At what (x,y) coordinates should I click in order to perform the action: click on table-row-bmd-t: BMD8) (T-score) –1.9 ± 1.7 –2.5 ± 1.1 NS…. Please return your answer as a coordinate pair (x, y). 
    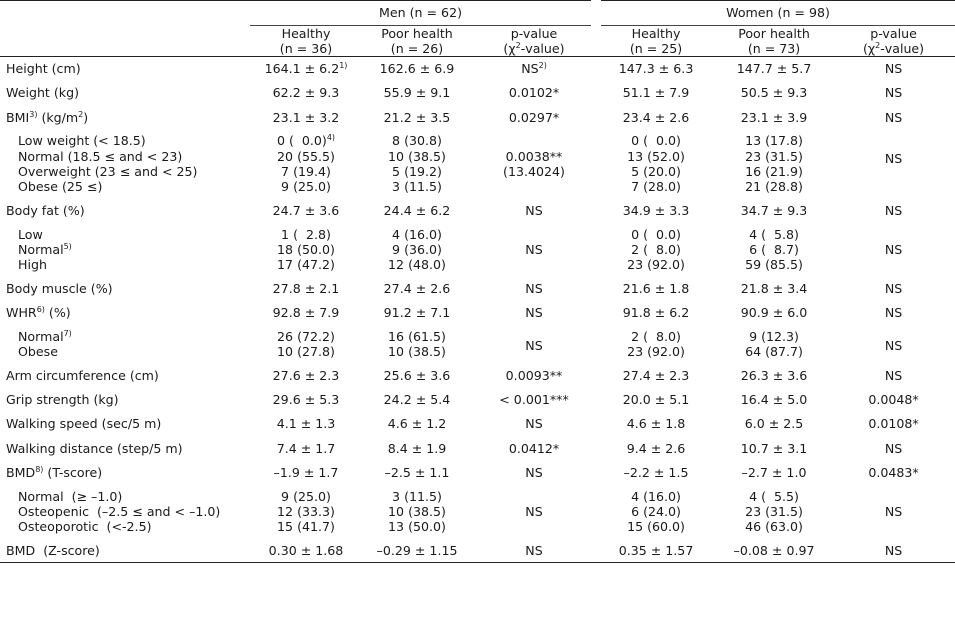
    Looking at the image, I should click on (477, 472).